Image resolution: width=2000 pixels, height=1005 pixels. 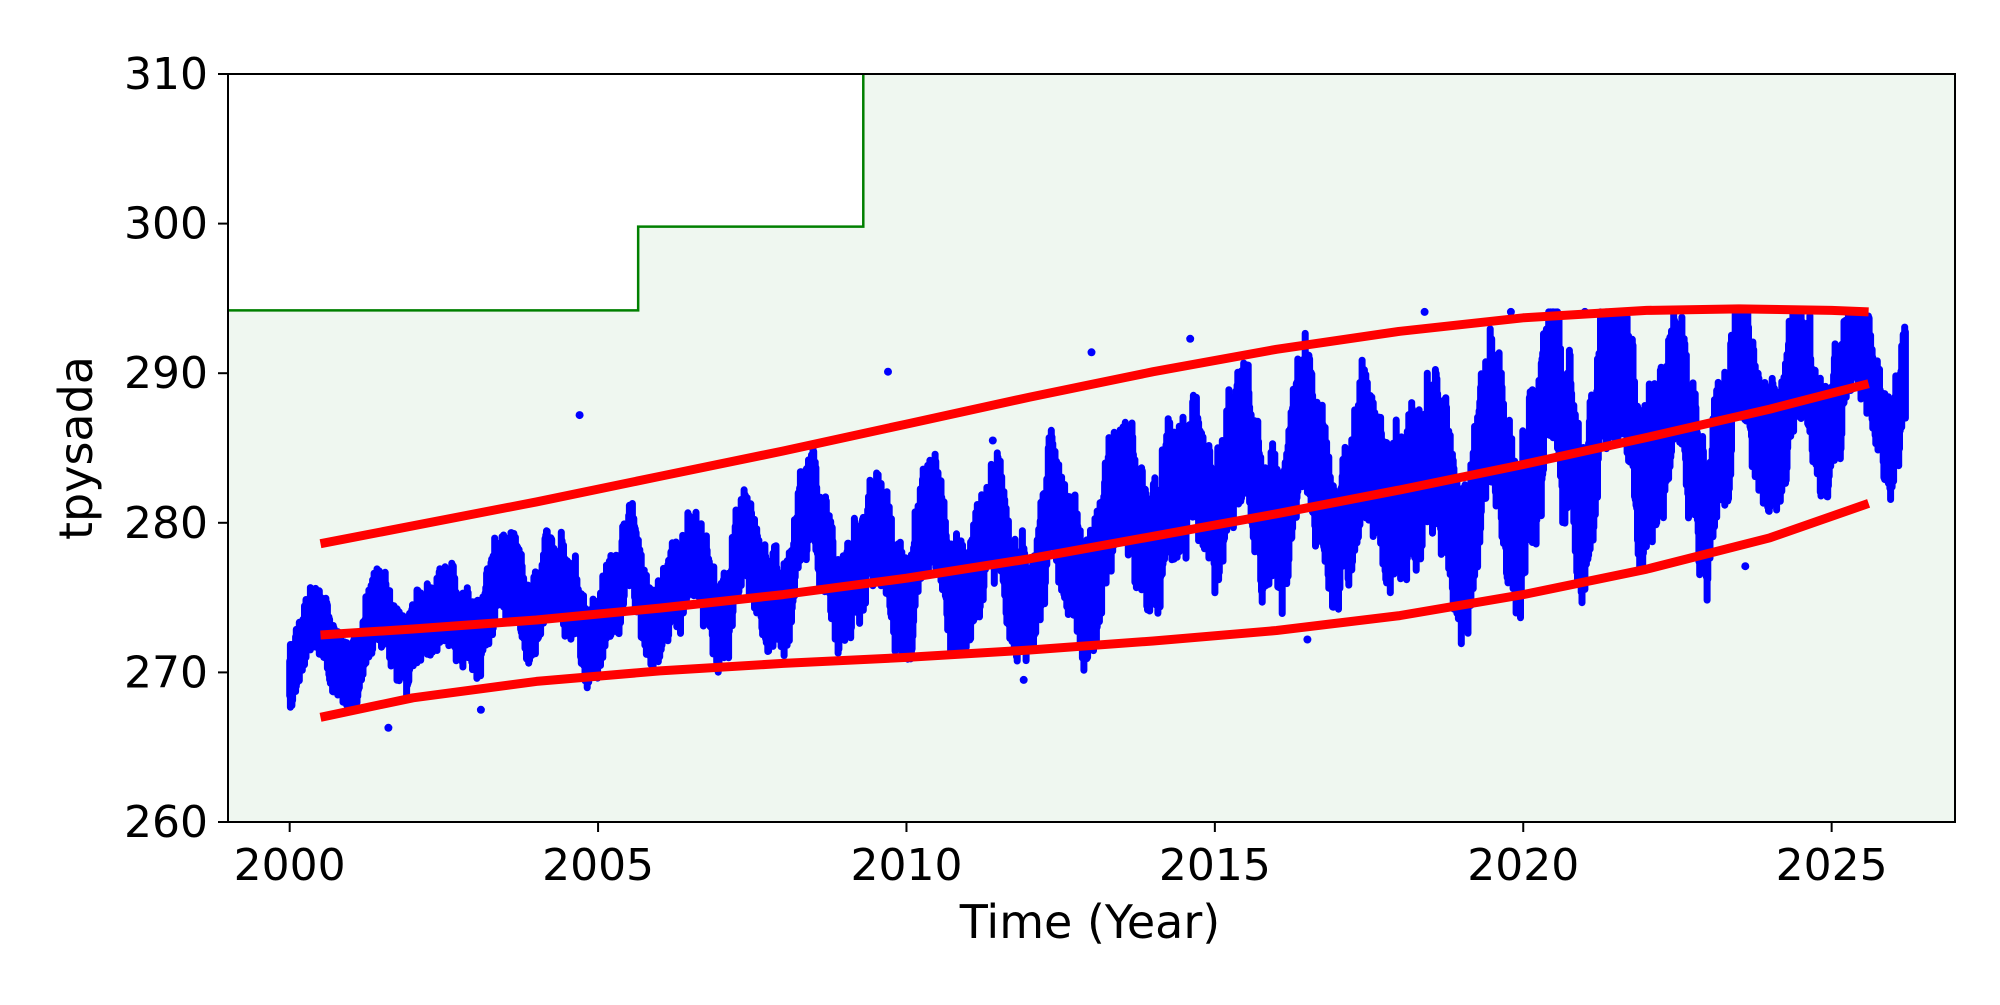 What do you see at coordinates (166, 74) in the screenshot?
I see `y-tick-label: 310` at bounding box center [166, 74].